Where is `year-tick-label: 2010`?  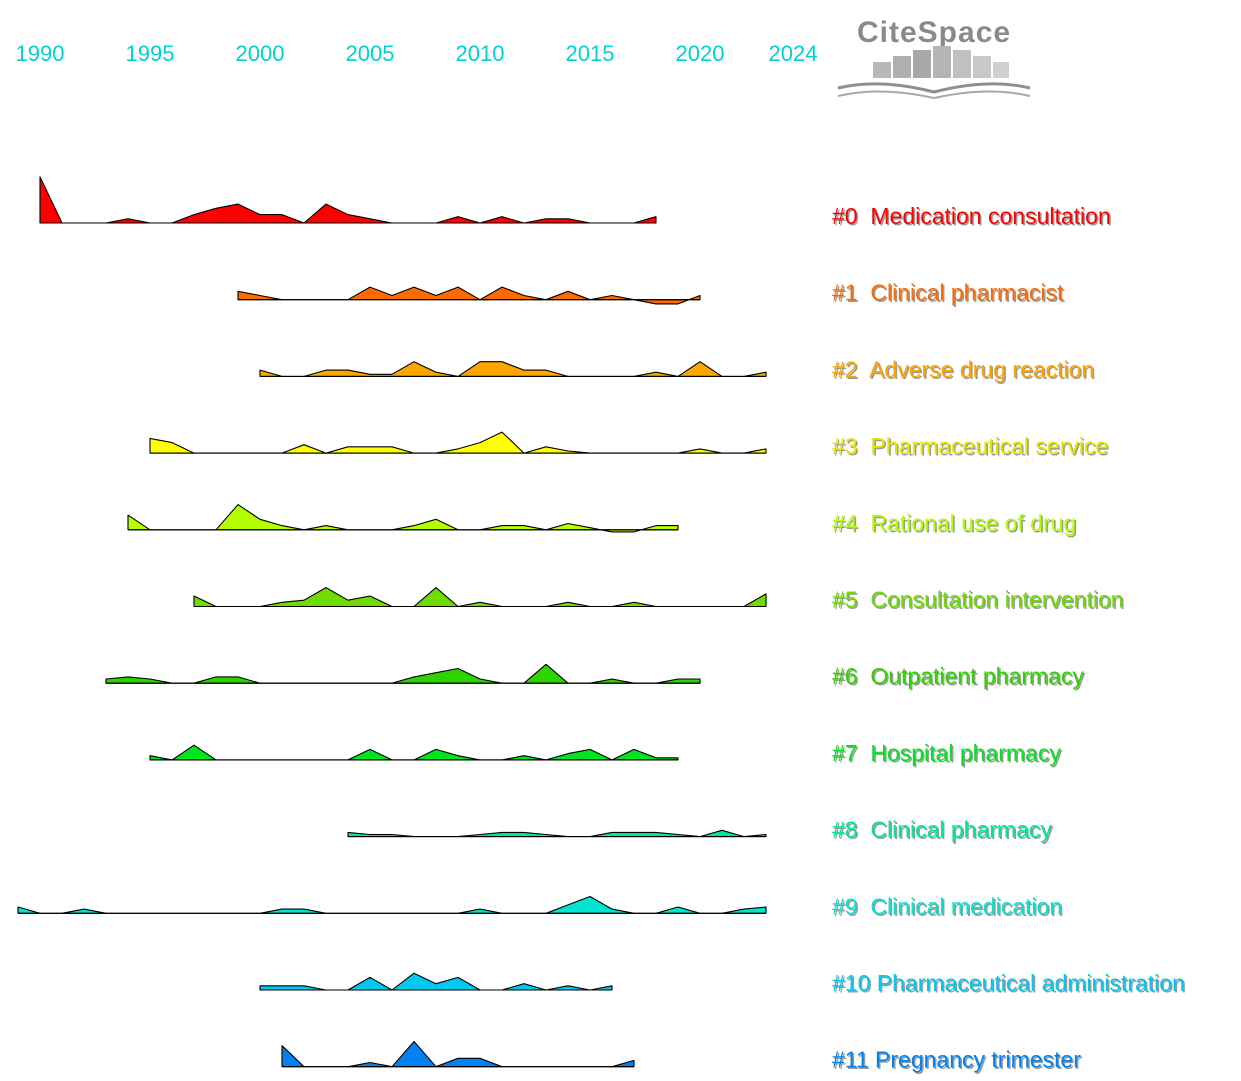 year-tick-label: 2010 is located at coordinates (480, 53).